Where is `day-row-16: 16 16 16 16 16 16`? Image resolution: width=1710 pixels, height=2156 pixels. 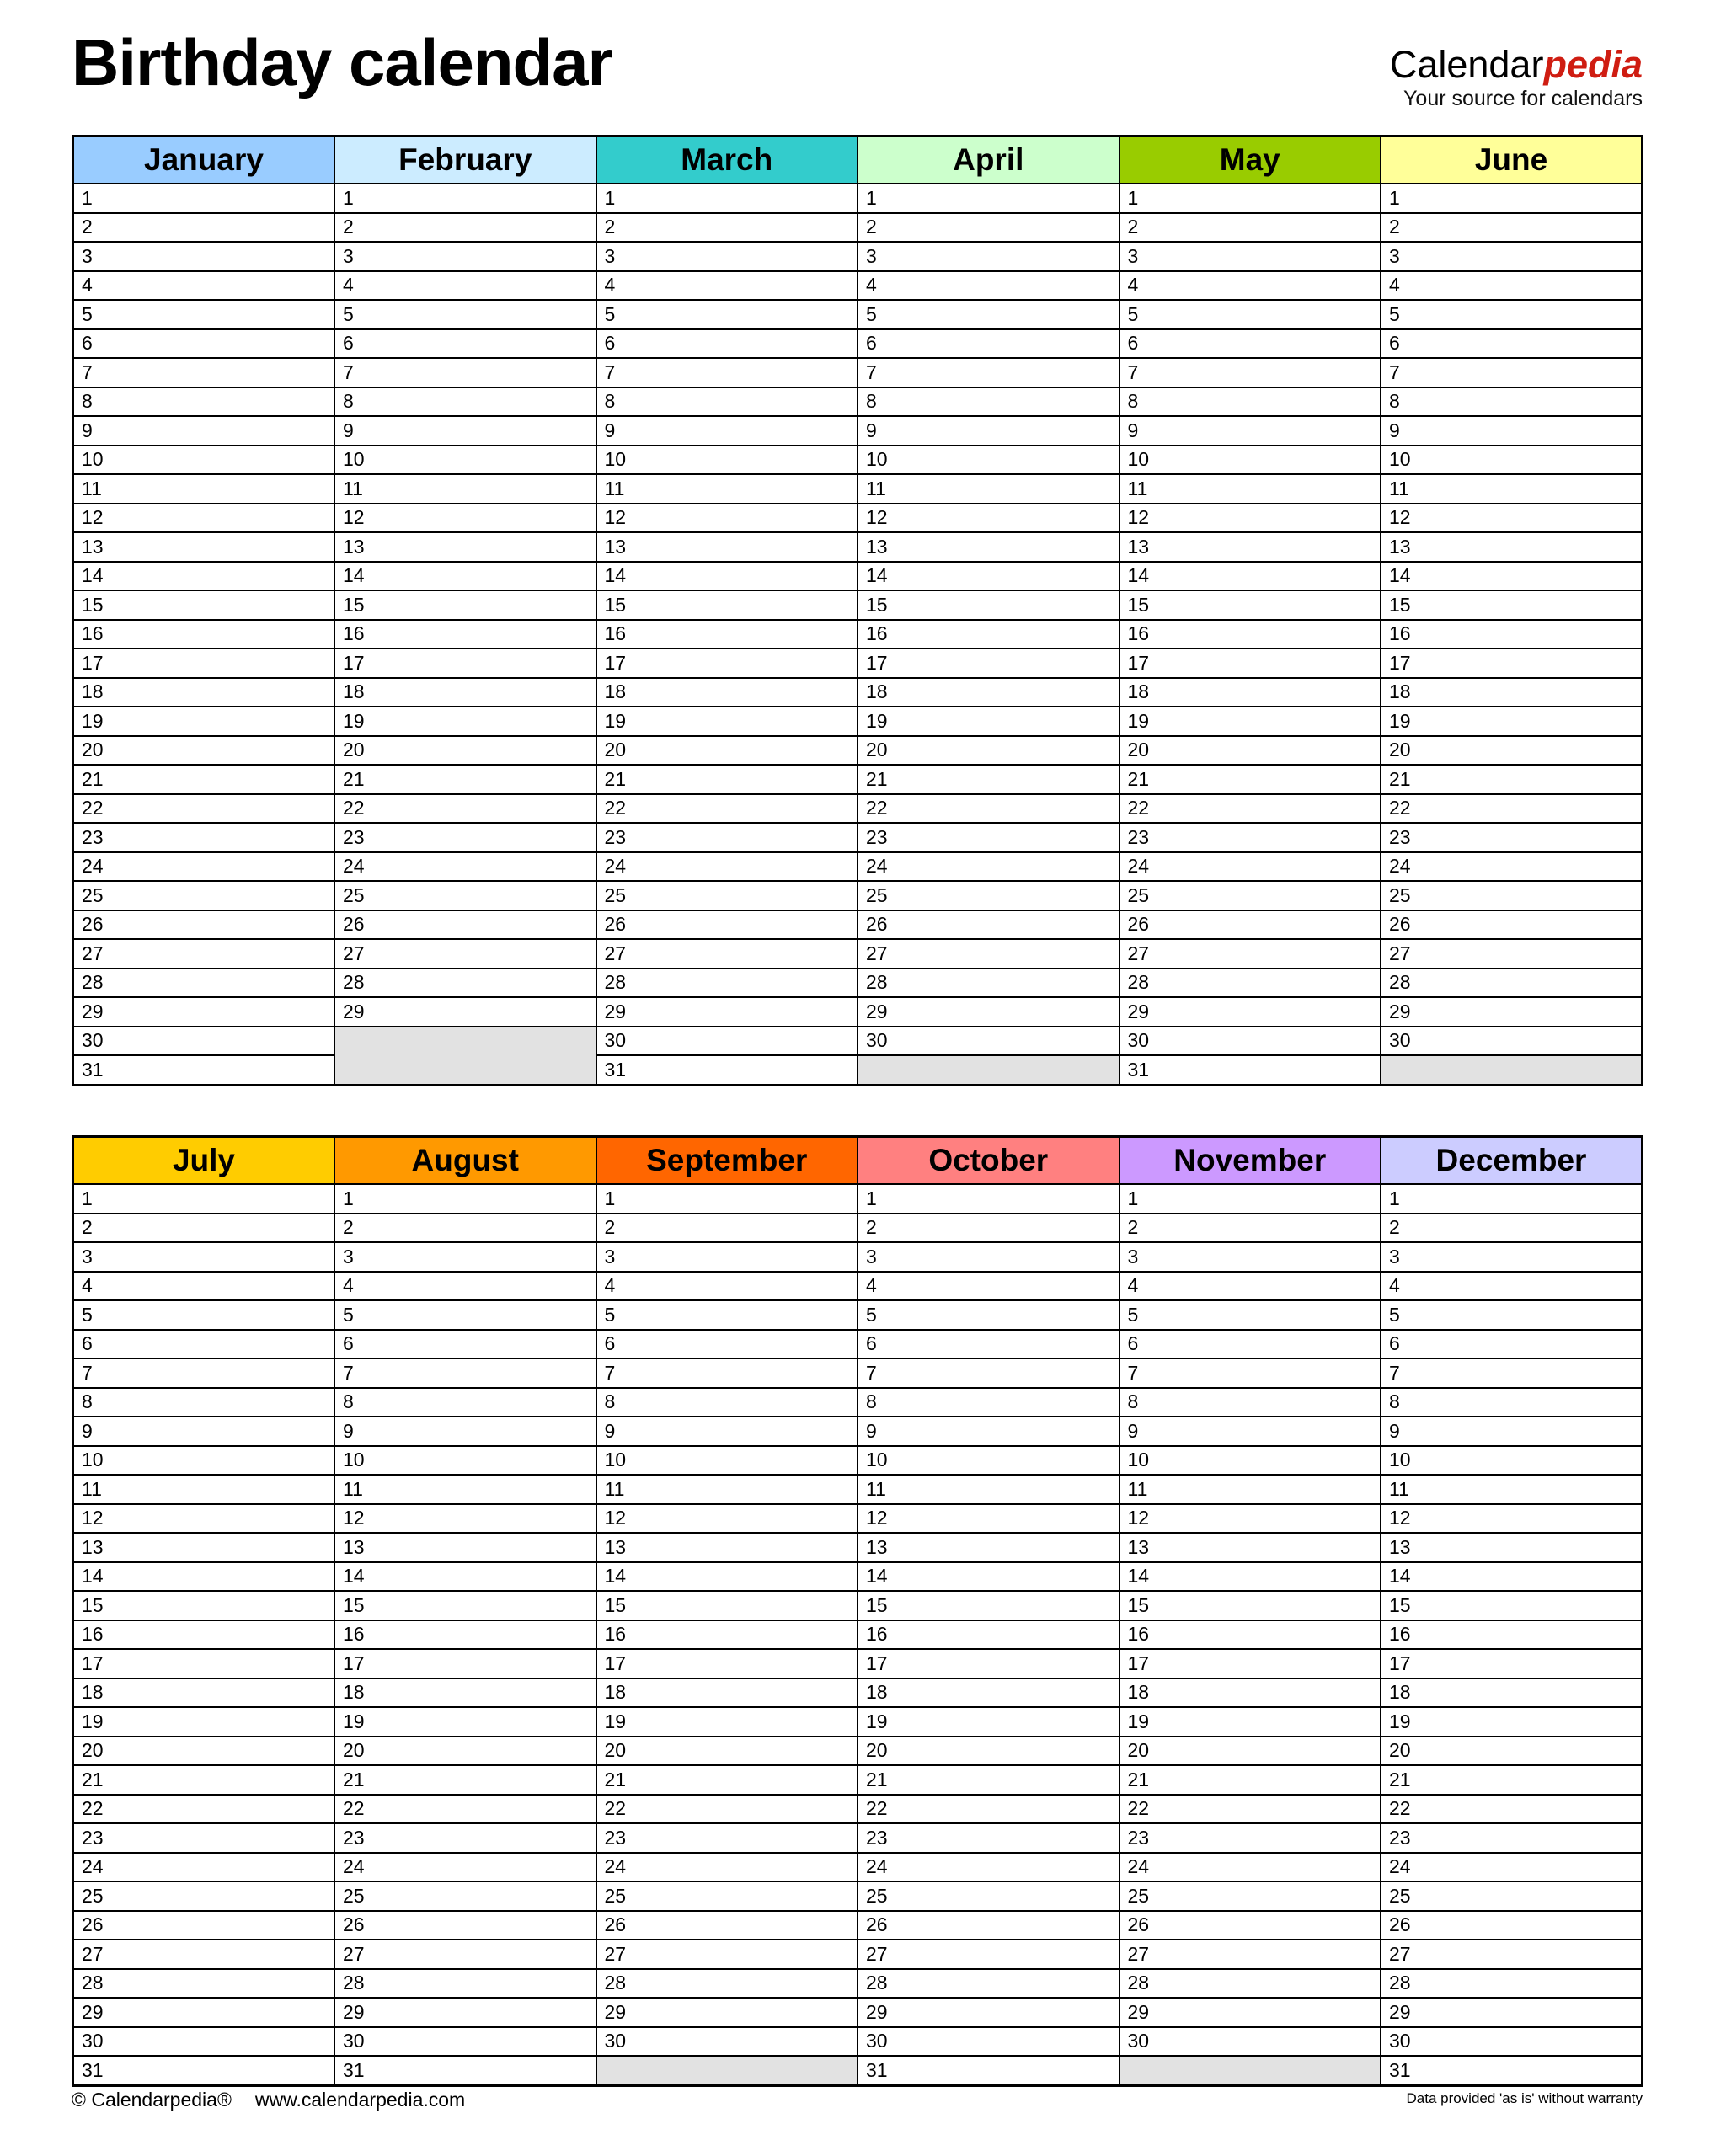 day-row-16: 16 16 16 16 16 16 is located at coordinates (857, 1634).